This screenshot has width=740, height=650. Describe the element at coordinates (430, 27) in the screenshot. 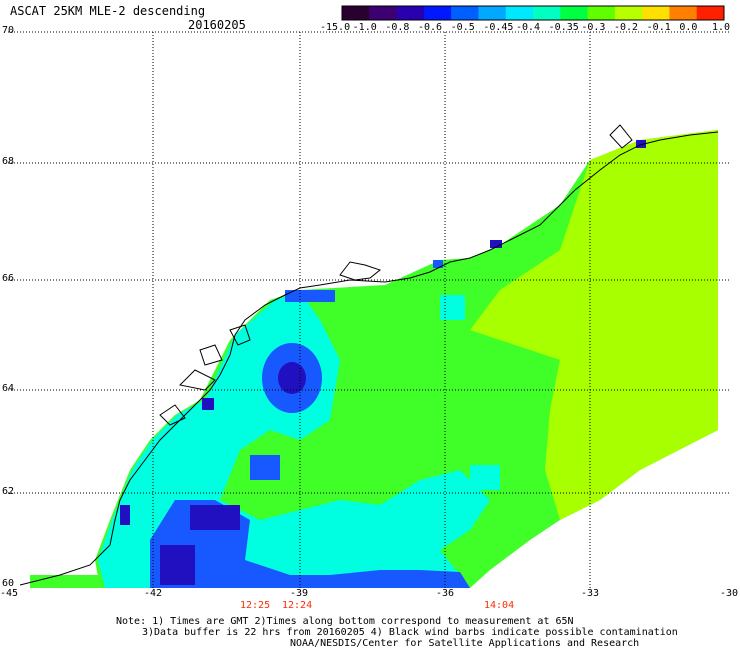

I see `colorbar-label: -0.6` at that location.